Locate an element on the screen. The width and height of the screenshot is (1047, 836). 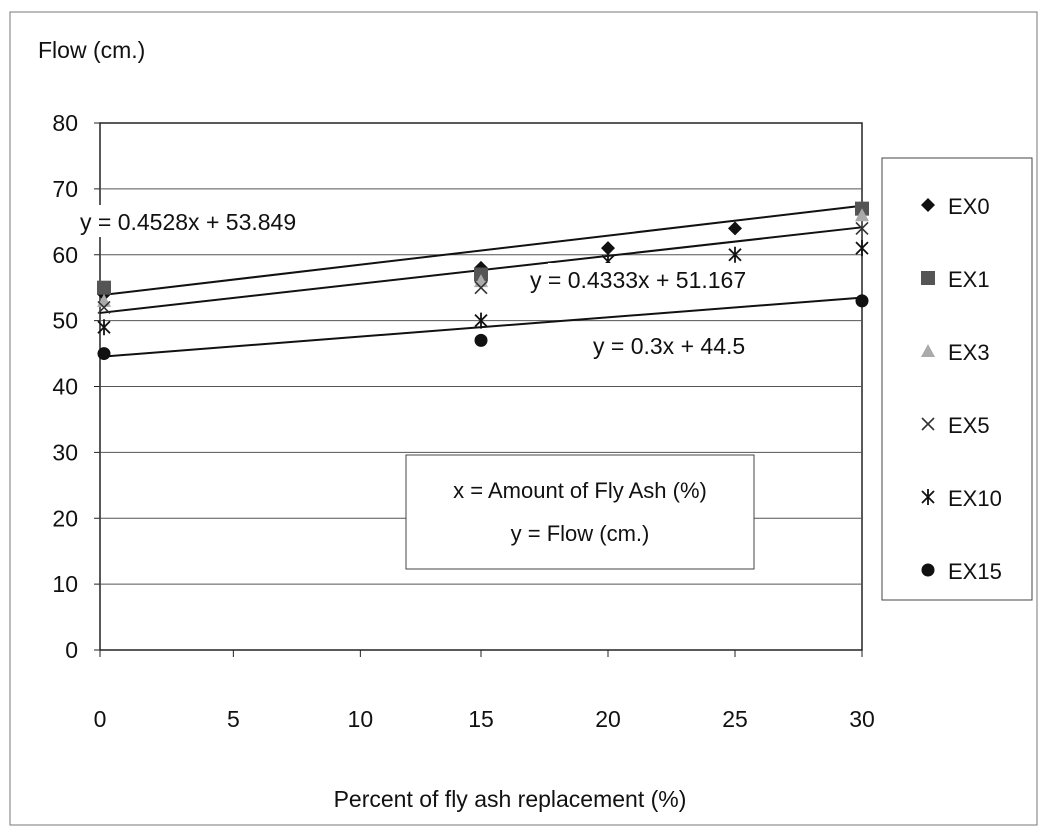
trendline-equation: y = 0.4333x + 51.167 is located at coordinates (638, 280).